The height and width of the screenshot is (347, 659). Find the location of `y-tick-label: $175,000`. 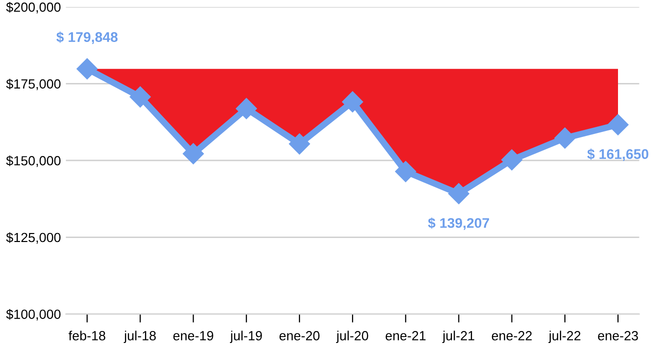

y-tick-label: $175,000 is located at coordinates (33, 84).